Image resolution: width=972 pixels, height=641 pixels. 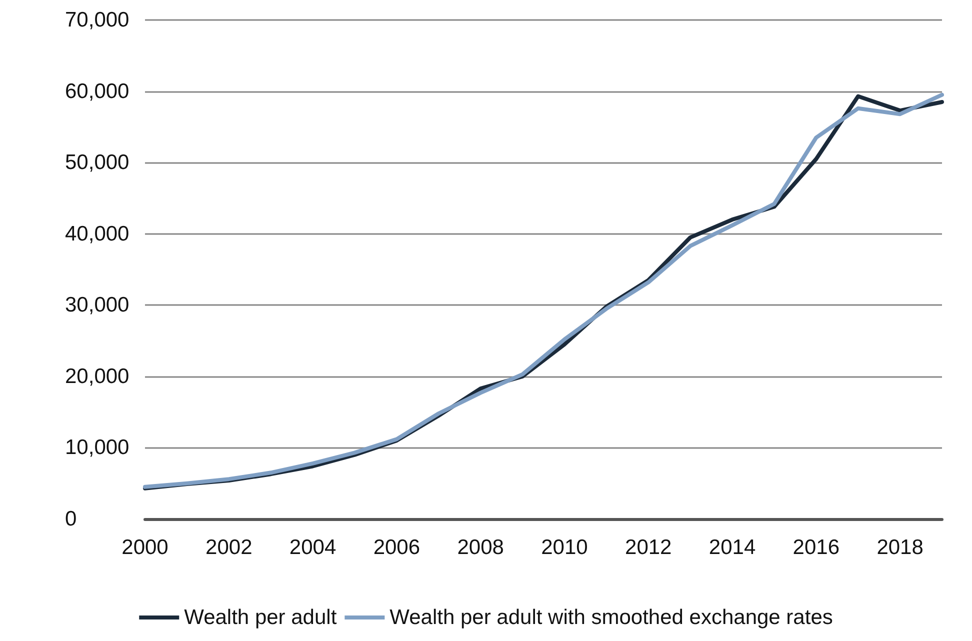 What do you see at coordinates (229, 547) in the screenshot?
I see `x-tick-label: 2002` at bounding box center [229, 547].